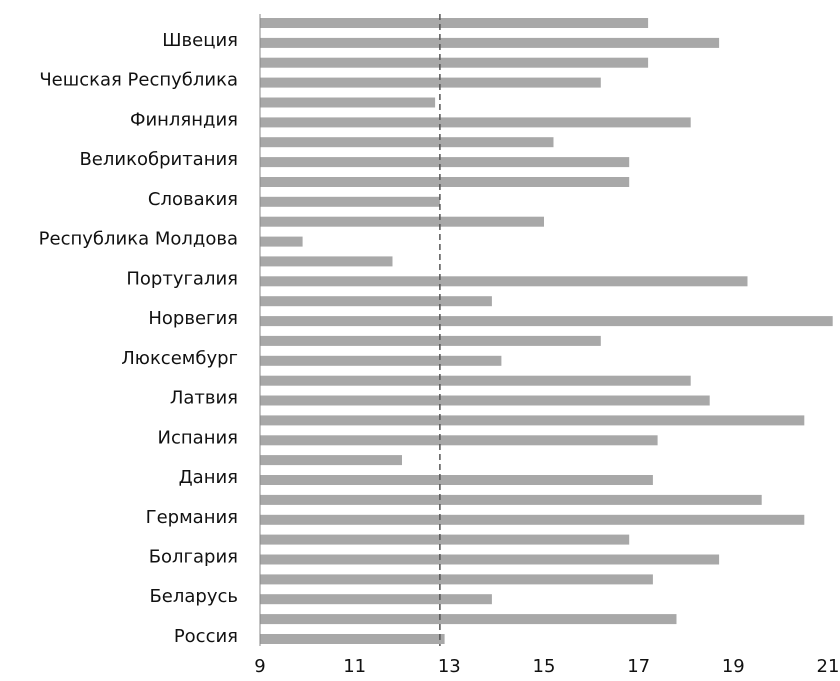 This screenshot has height=681, width=840. Describe the element at coordinates (182, 278) in the screenshot. I see `category-label-7: Португалия` at that location.